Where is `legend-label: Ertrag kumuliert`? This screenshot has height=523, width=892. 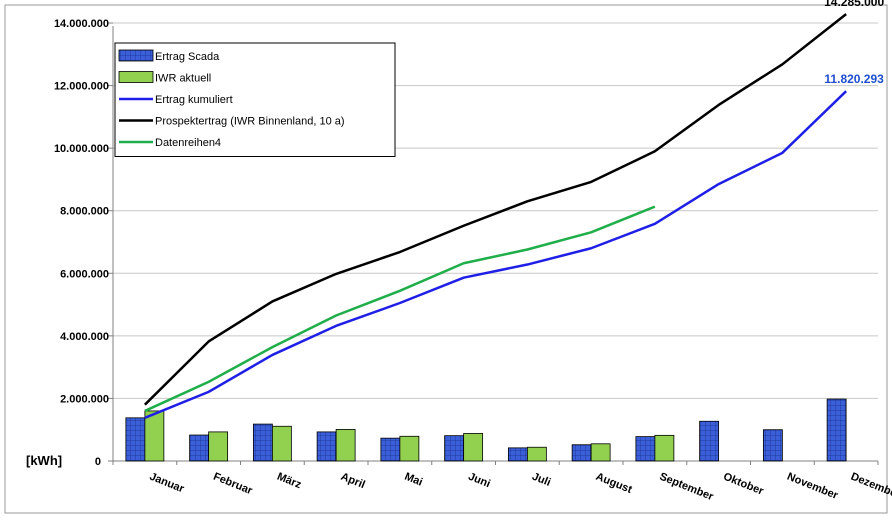
legend-label: Ertrag kumuliert is located at coordinates (194, 100).